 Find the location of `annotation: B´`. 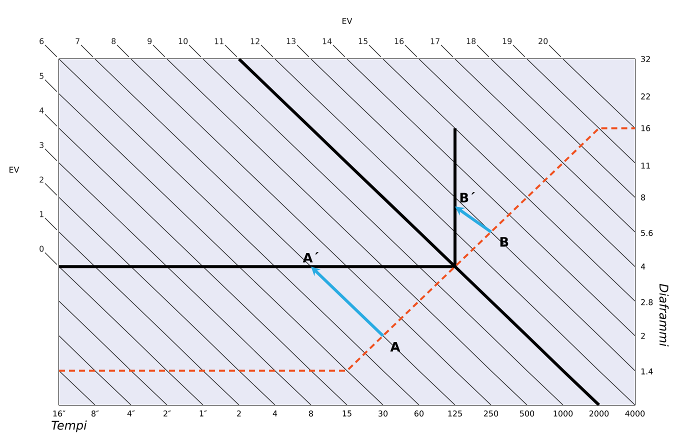

annotation: B´ is located at coordinates (467, 197).